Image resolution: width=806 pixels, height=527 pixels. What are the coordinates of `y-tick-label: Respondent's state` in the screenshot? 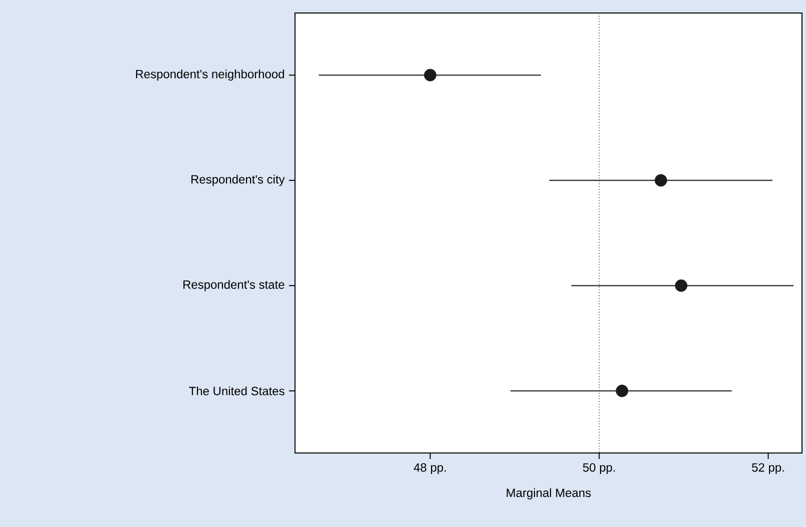 It's located at (233, 286).